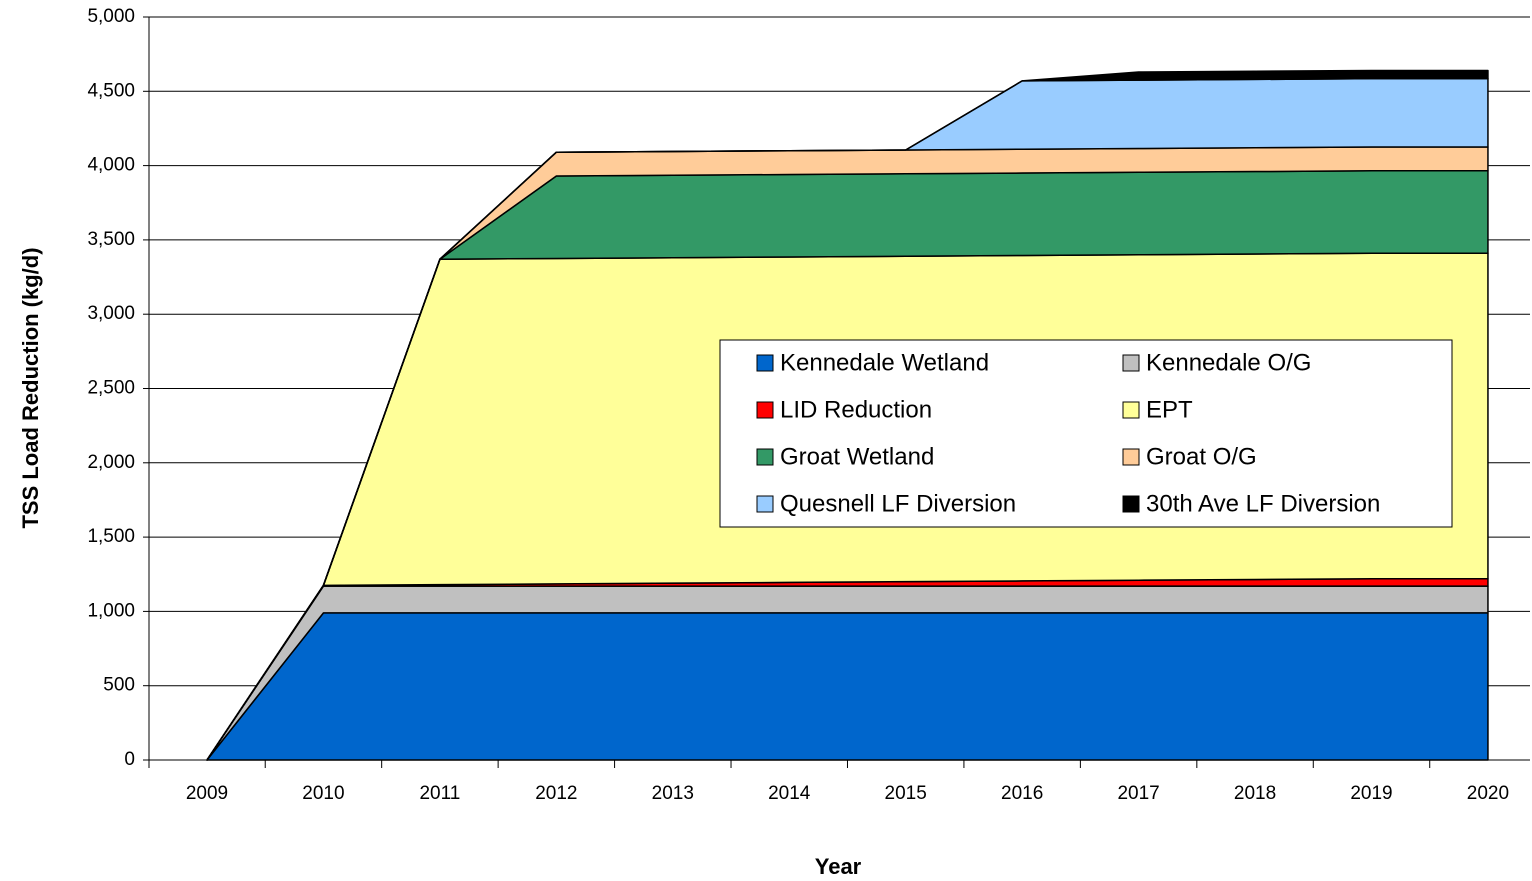 Image resolution: width=1532 pixels, height=881 pixels. What do you see at coordinates (111, 313) in the screenshot?
I see `y-tick-label: 3,000` at bounding box center [111, 313].